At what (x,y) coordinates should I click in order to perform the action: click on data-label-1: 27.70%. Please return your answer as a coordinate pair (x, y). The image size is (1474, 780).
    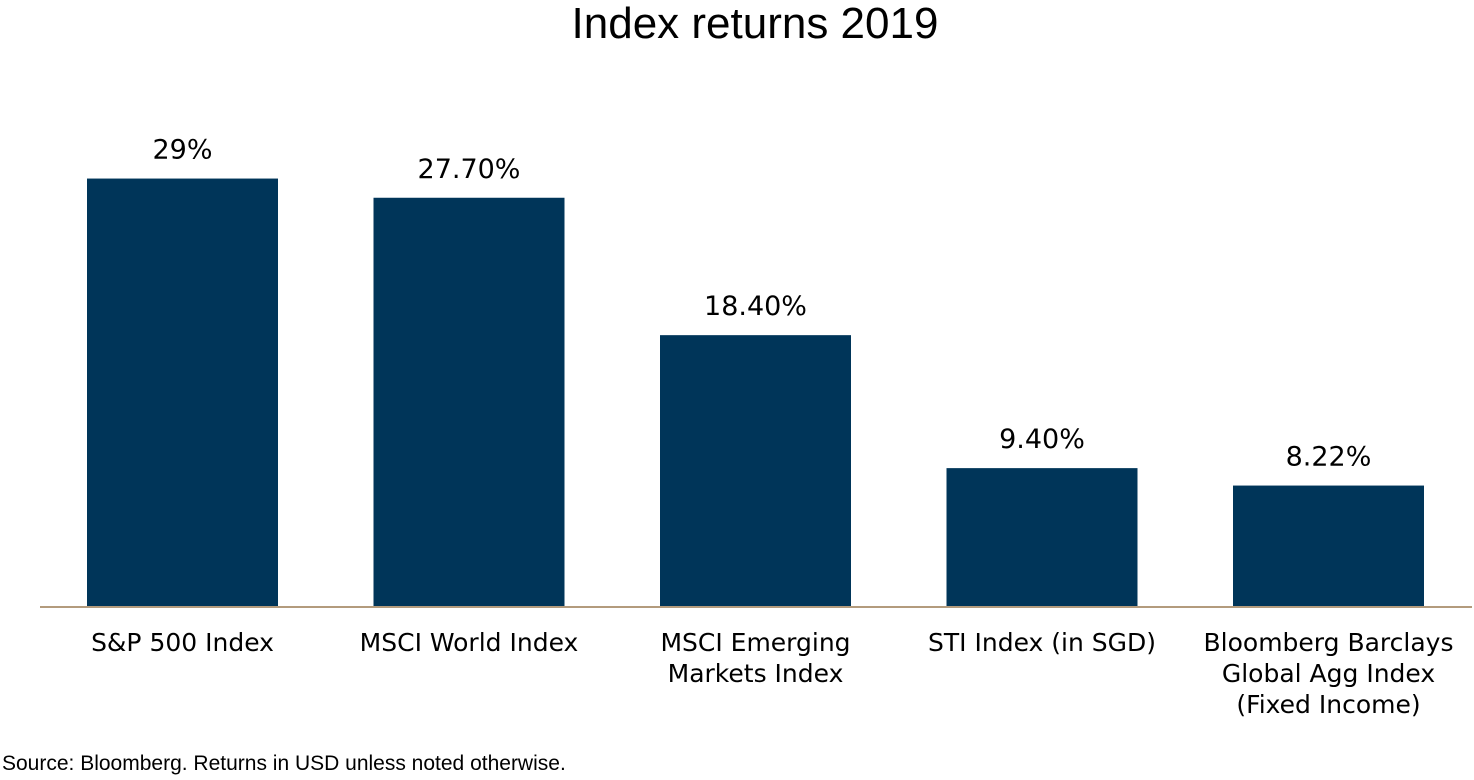
    Looking at the image, I should click on (469, 169).